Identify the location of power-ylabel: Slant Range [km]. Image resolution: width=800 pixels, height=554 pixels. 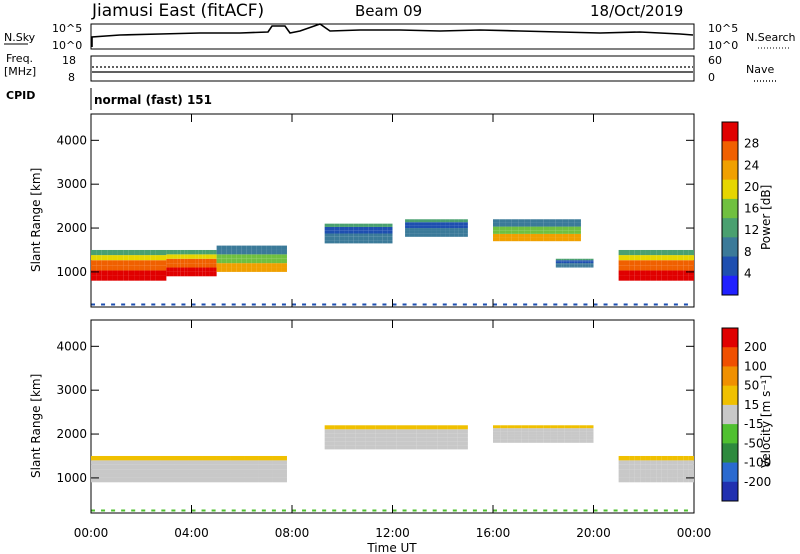
(36, 220).